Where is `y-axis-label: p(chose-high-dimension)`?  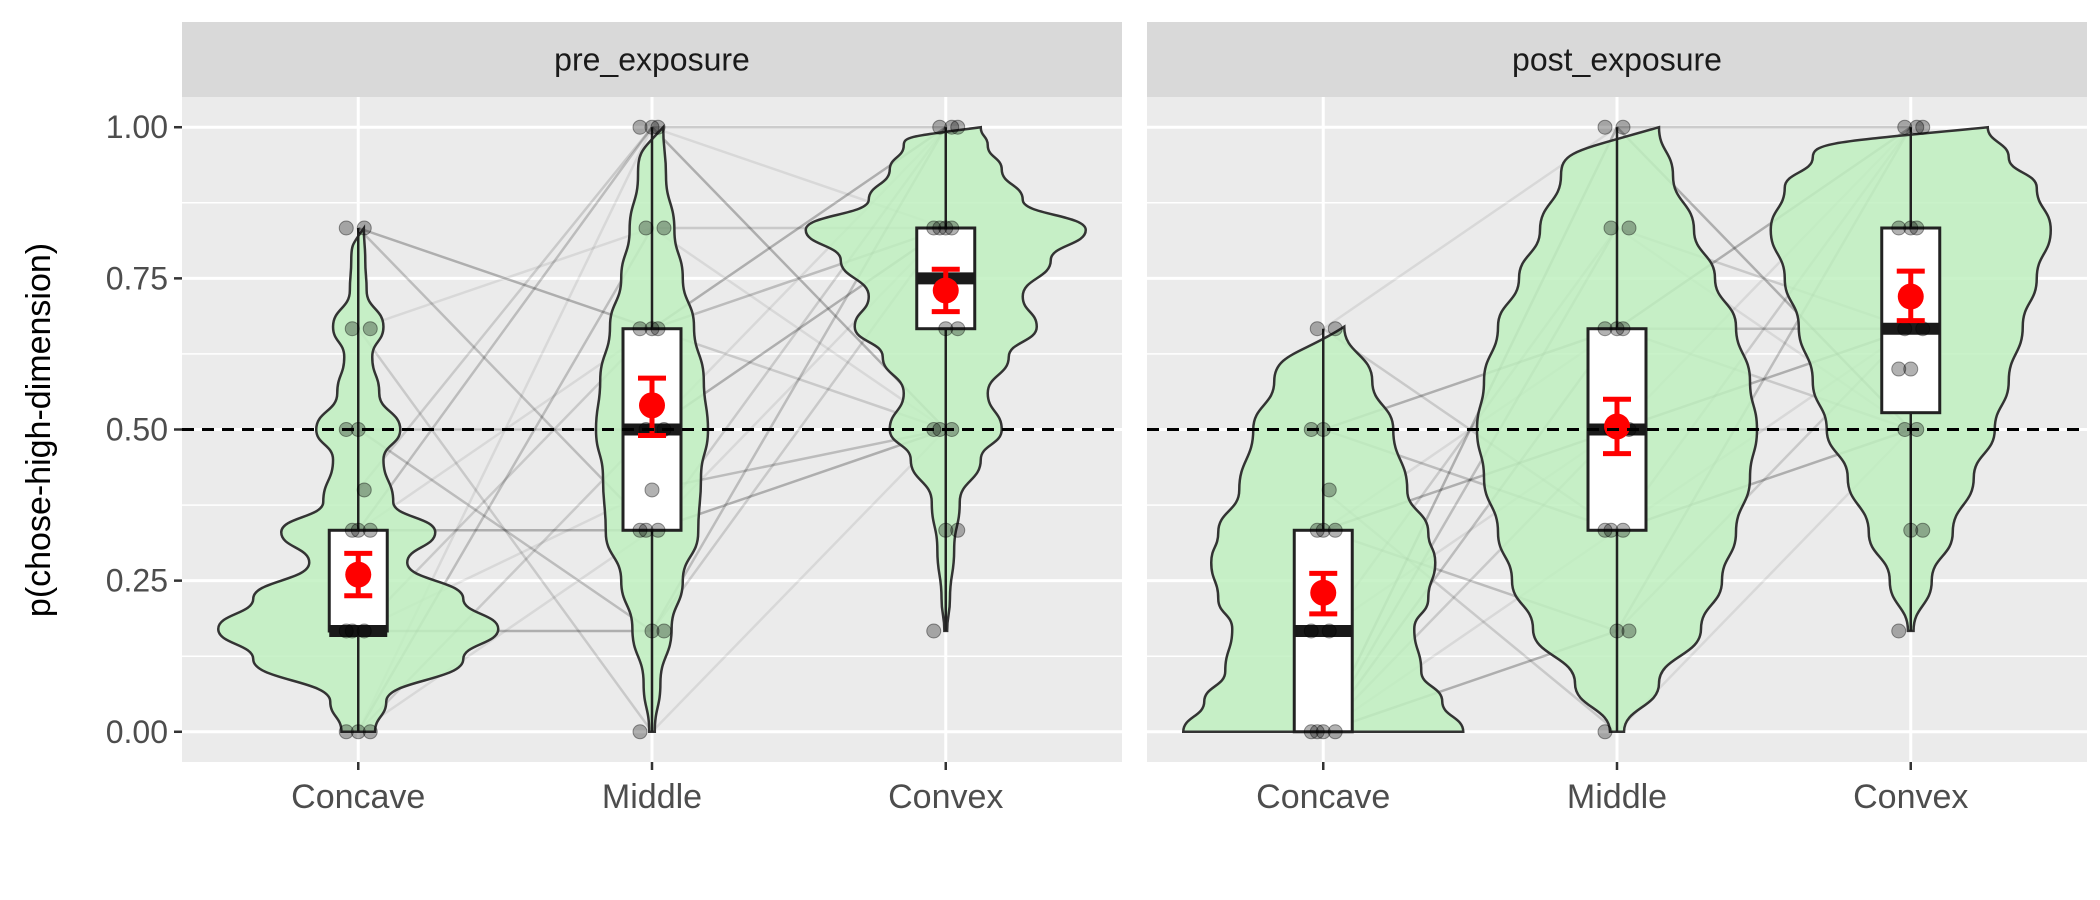 y-axis-label: p(chose-high-dimension) is located at coordinates (39, 430).